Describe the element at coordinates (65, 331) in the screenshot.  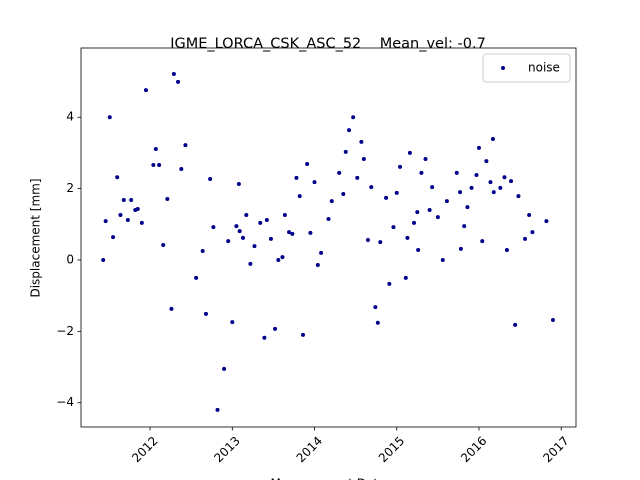
I see `y-tick-label: −2` at that location.